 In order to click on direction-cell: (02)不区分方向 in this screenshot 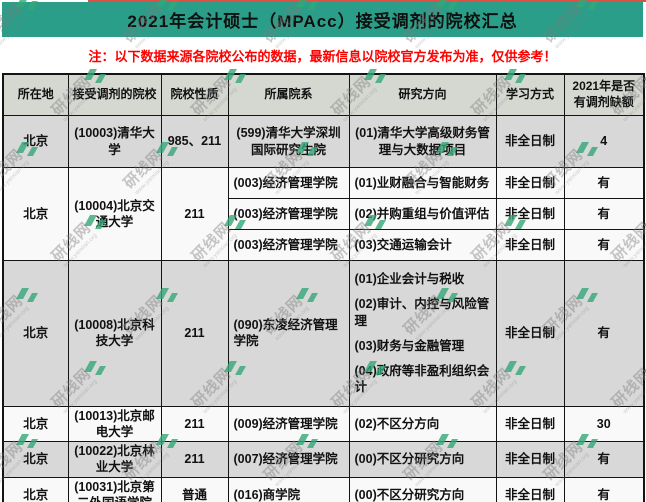, I will do `click(422, 423)`.